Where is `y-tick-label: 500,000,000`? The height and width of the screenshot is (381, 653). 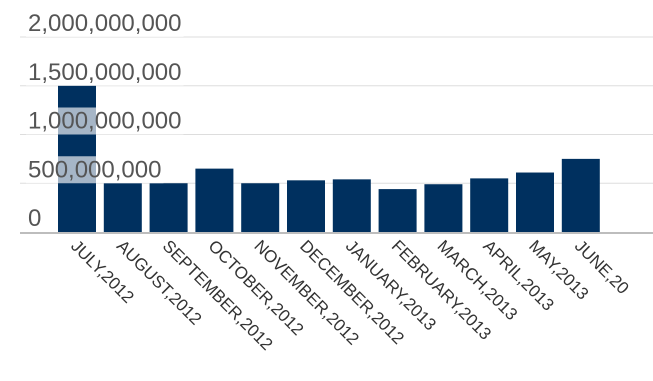 y-tick-label: 500,000,000 is located at coordinates (94, 169).